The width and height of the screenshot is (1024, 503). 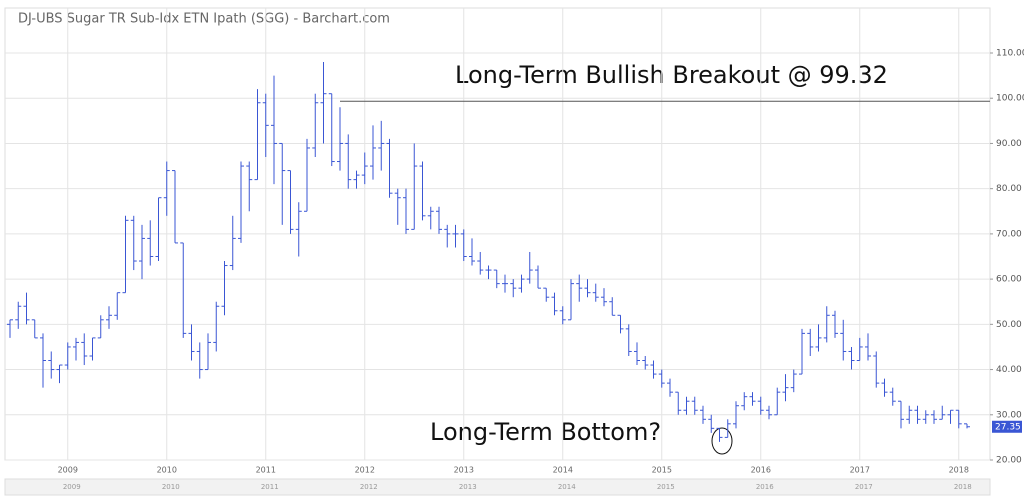 I want to click on nav-label: 2015, so click(x=666, y=487).